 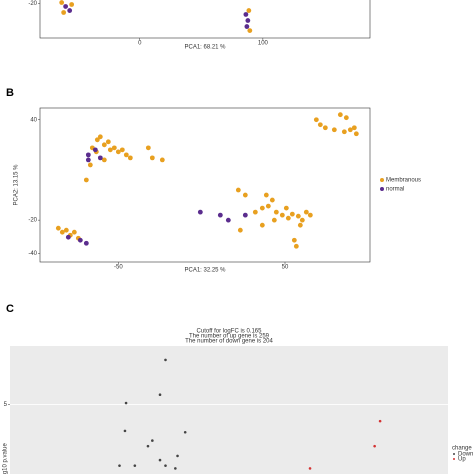 I want to click on legend-label: Membranous, so click(x=403, y=181).